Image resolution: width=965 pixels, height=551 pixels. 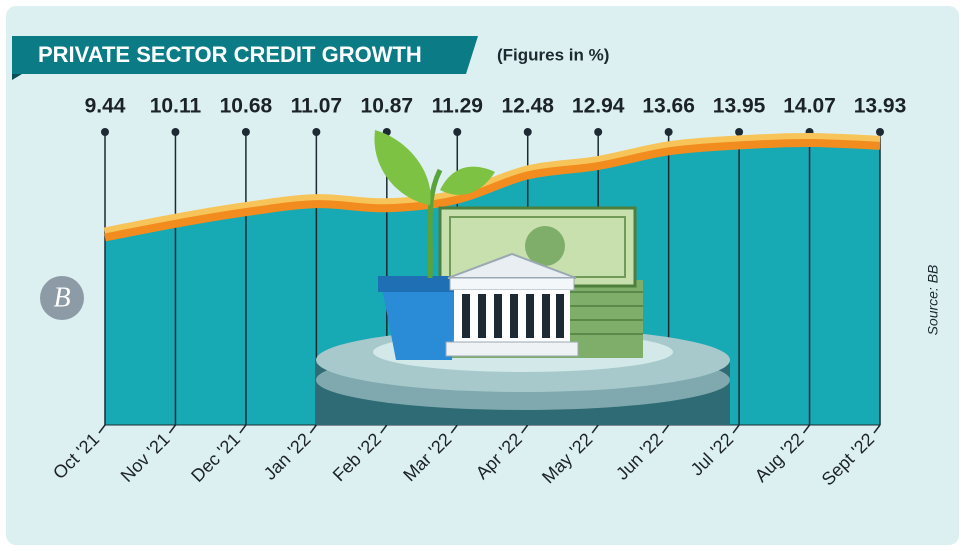 What do you see at coordinates (419, 319) in the screenshot?
I see `pot` at bounding box center [419, 319].